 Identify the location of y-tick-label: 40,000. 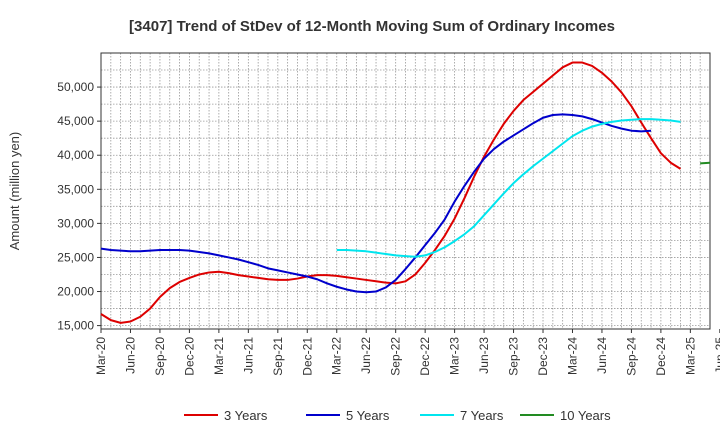
(75, 155).